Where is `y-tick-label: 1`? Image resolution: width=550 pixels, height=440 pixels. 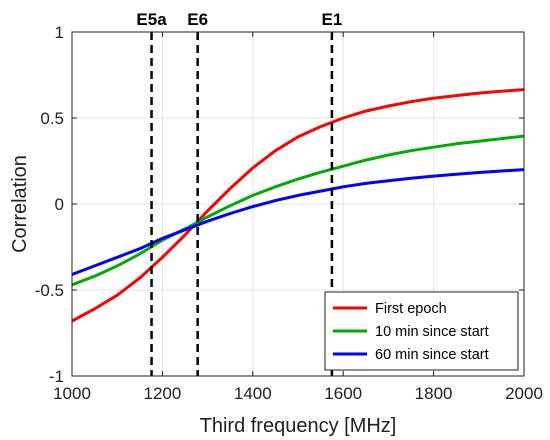
y-tick-label: 1 is located at coordinates (59, 32).